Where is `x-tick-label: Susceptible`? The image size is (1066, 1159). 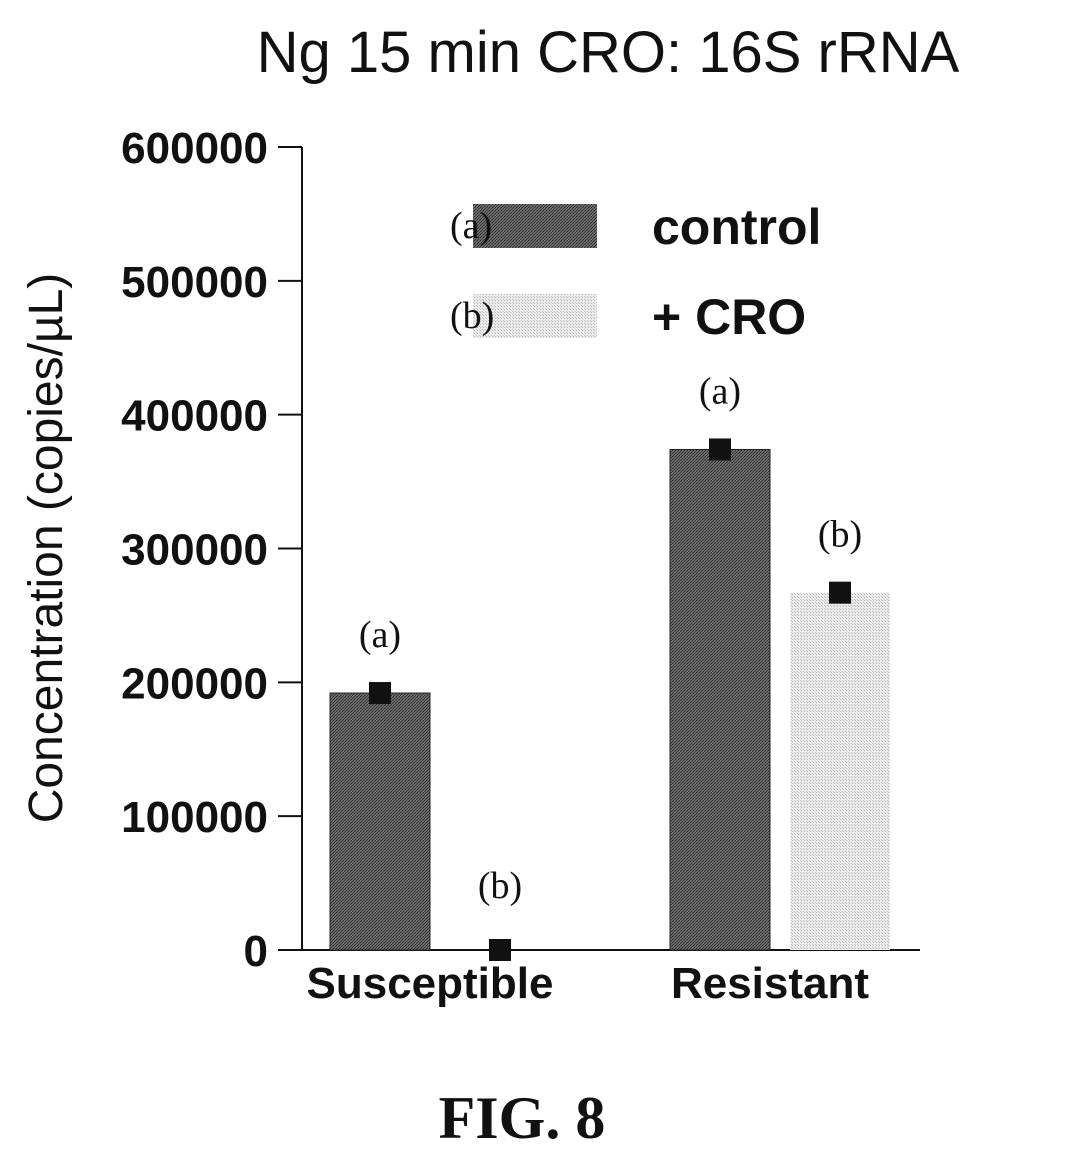
x-tick-label: Susceptible is located at coordinates (430, 983).